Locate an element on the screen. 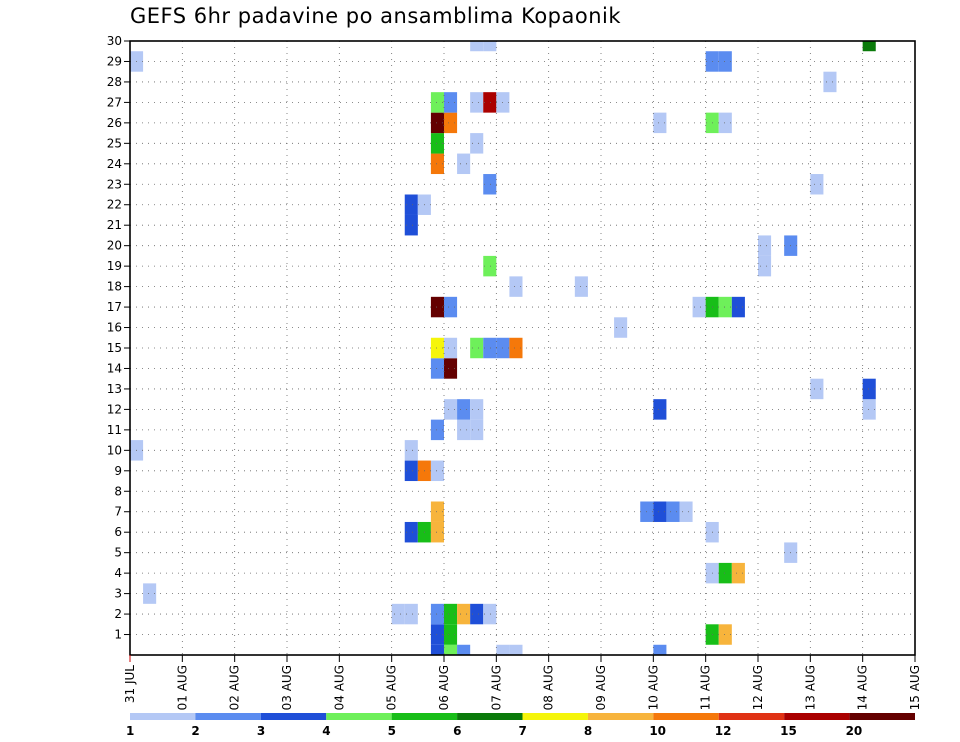 The height and width of the screenshot is (742, 960). y-tick-label: 9 is located at coordinates (118, 471).